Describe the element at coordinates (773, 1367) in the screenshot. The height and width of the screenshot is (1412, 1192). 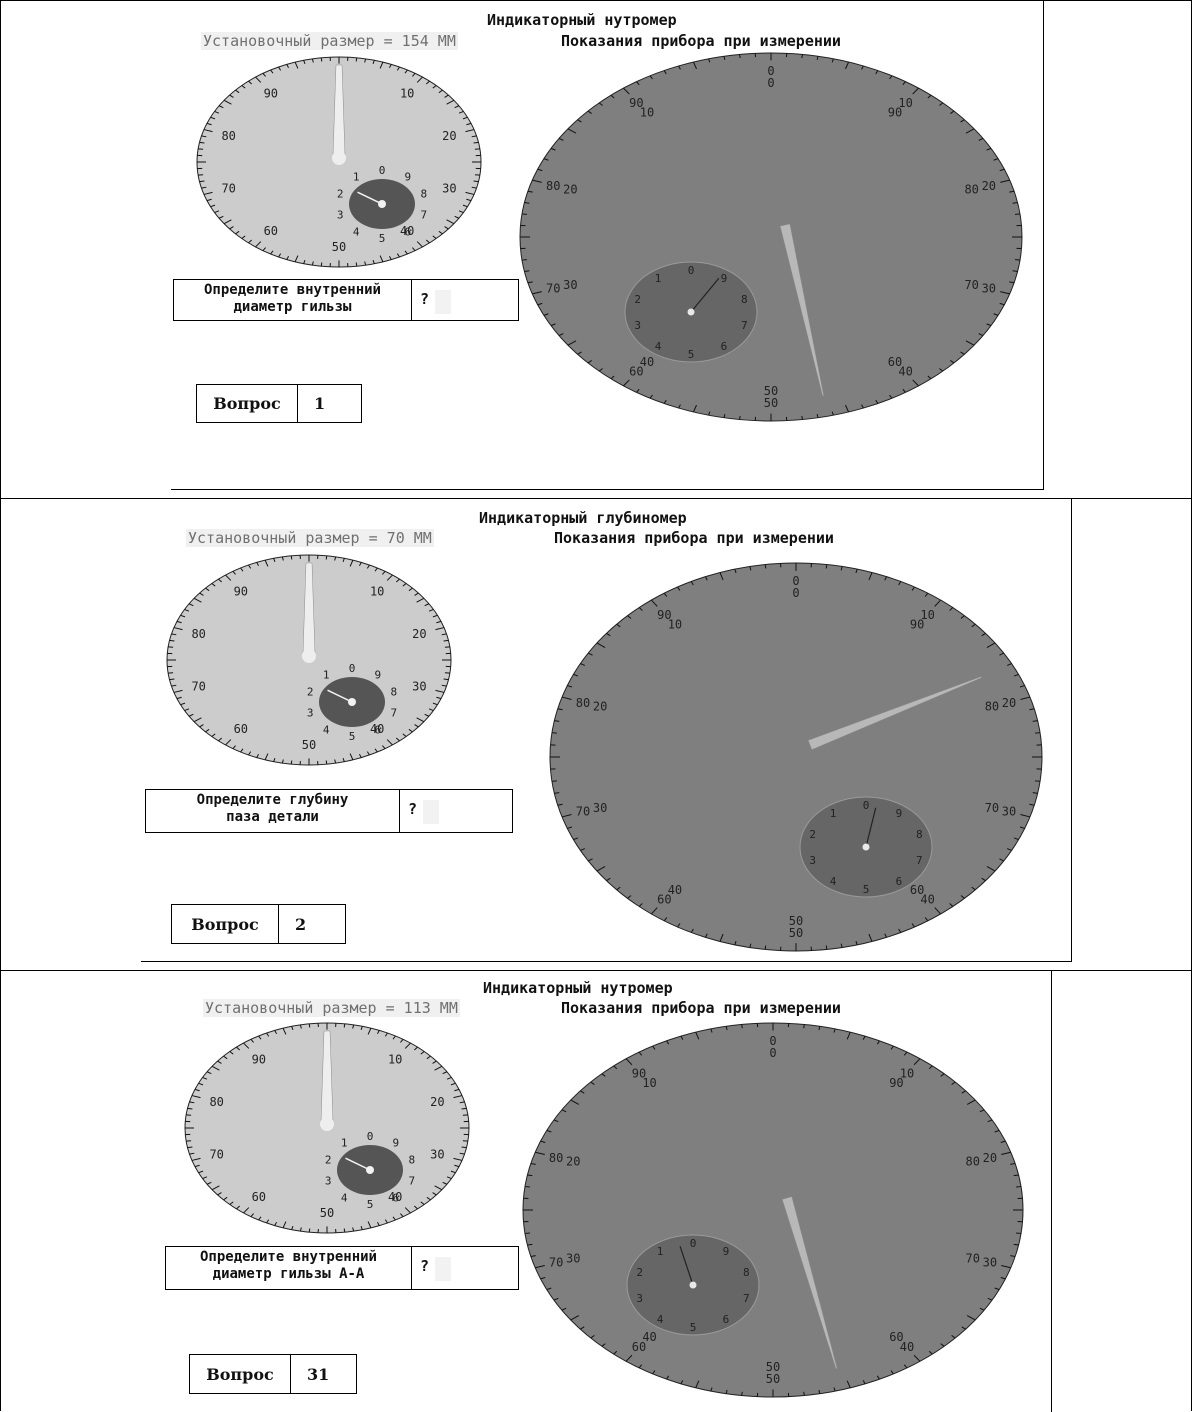
I see `dial-scale-label-inner: 50` at that location.